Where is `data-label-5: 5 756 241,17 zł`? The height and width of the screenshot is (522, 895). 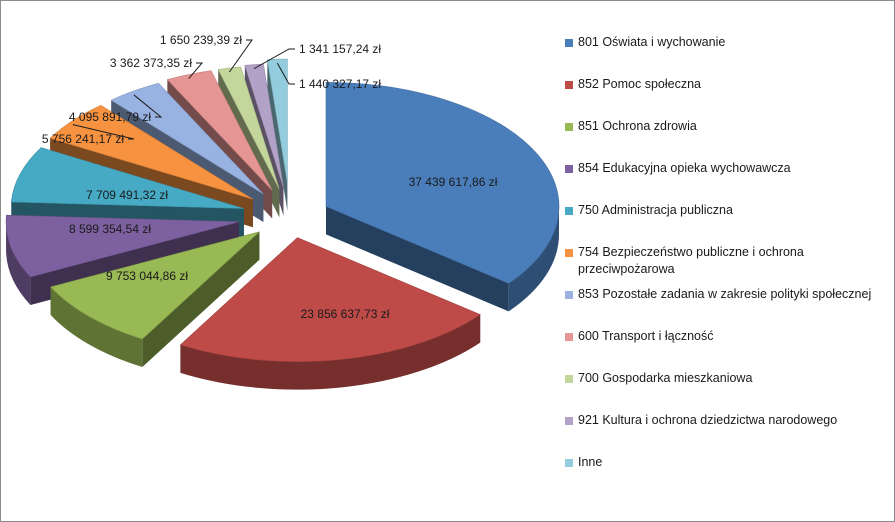 data-label-5: 5 756 241,17 zł is located at coordinates (83, 139).